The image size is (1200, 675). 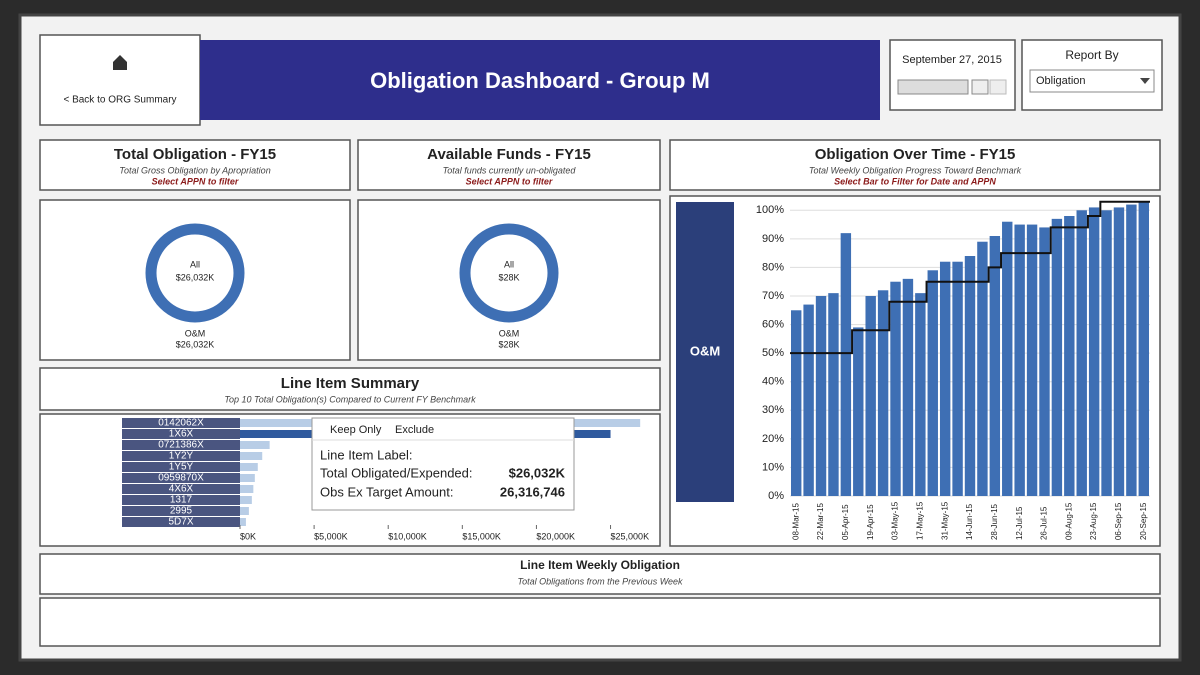 I want to click on row-label: 2995, so click(x=181, y=511).